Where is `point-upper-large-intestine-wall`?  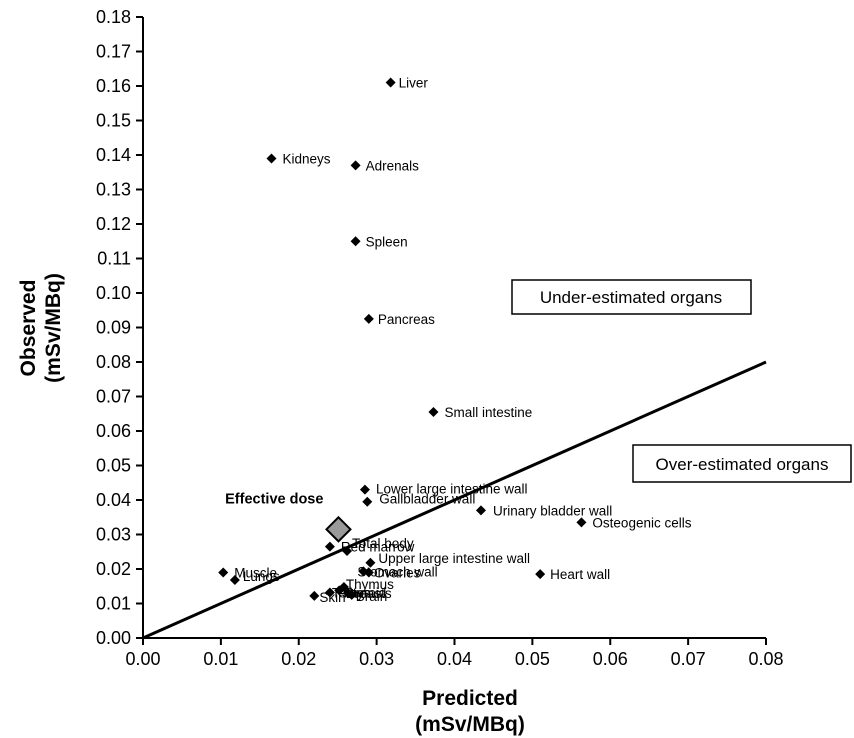 point-upper-large-intestine-wall is located at coordinates (370, 562).